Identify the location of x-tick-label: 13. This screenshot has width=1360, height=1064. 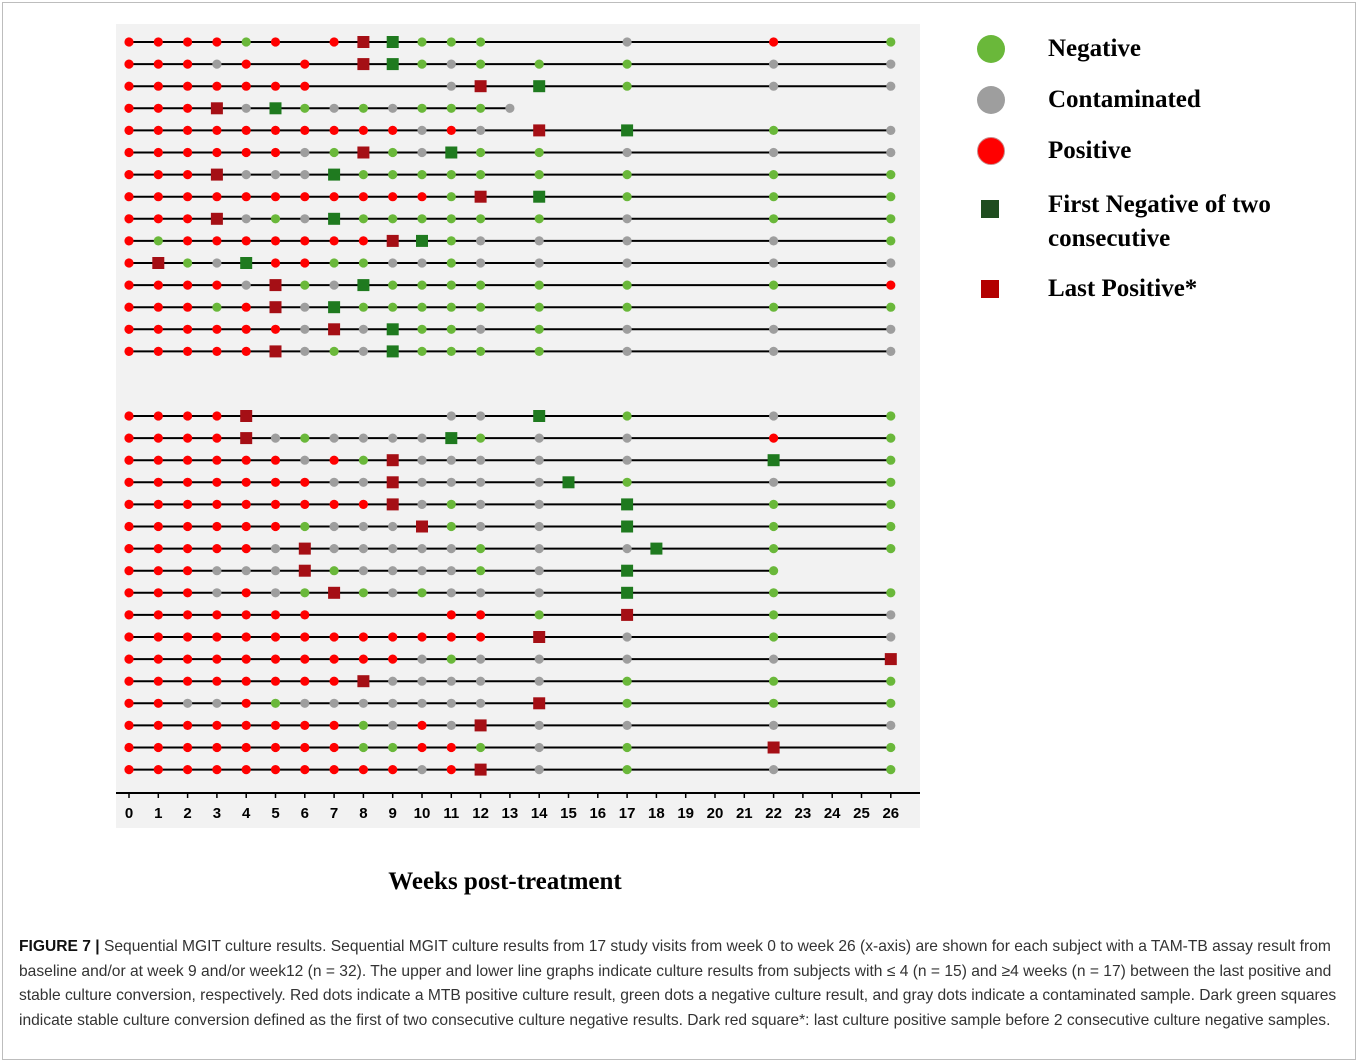
(510, 813).